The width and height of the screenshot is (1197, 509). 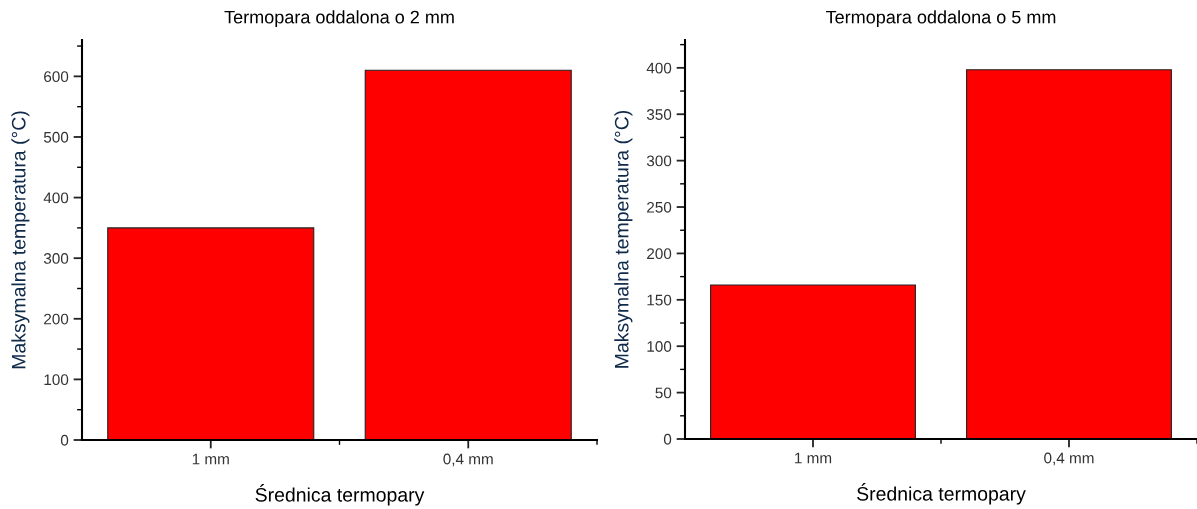 I want to click on y-tick-label: 350, so click(x=659, y=114).